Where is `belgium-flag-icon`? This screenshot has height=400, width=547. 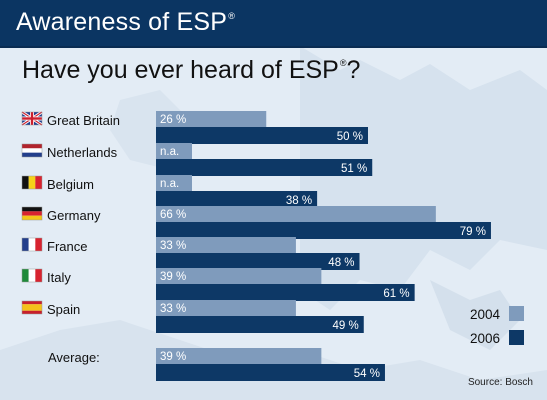
belgium-flag-icon is located at coordinates (32, 182).